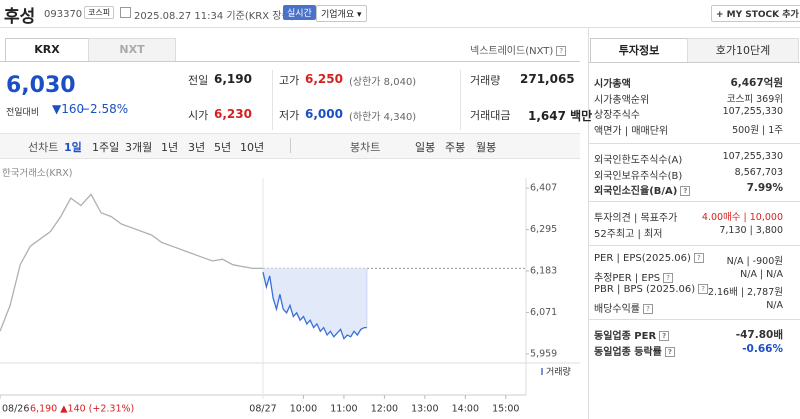 The width and height of the screenshot is (800, 419). What do you see at coordinates (106, 147) in the screenshot?
I see `period-option: 1주일` at bounding box center [106, 147].